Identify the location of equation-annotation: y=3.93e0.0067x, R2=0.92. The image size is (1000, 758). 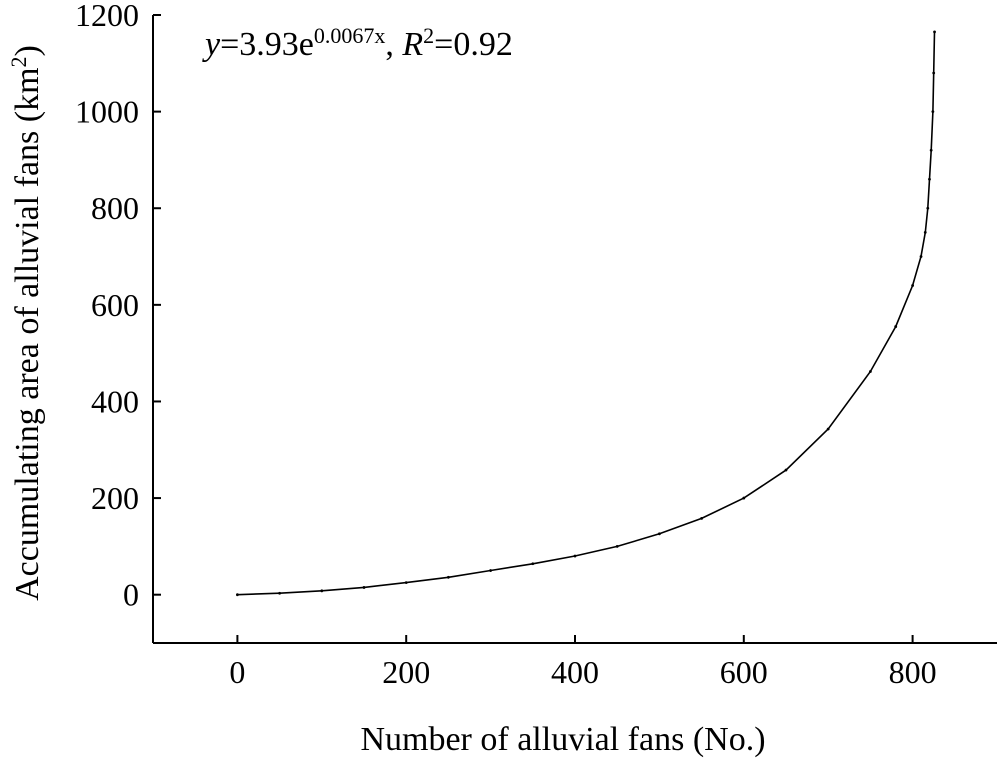
(357, 43).